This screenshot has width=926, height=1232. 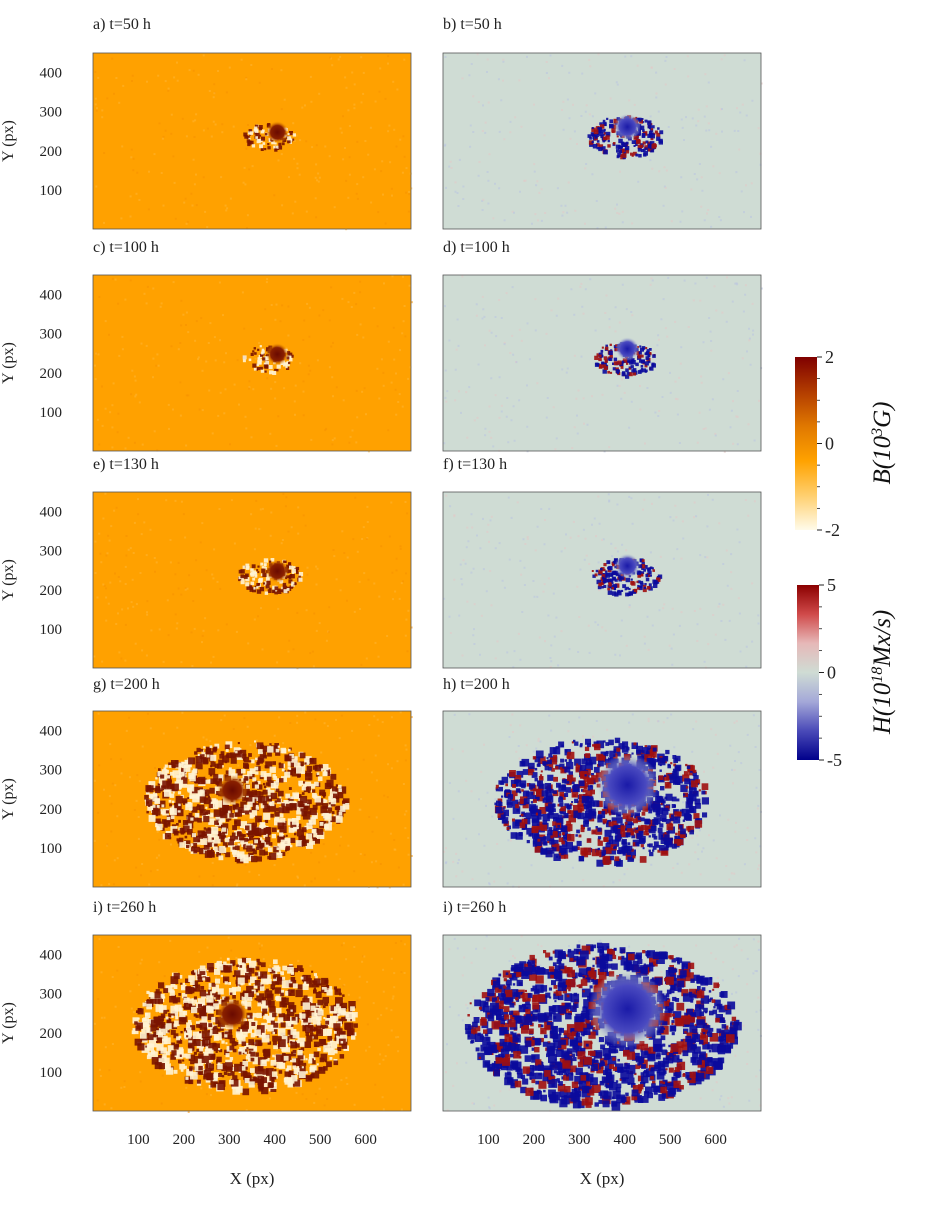 What do you see at coordinates (831, 585) in the screenshot?
I see `colorbar-tick-label: 5` at bounding box center [831, 585].